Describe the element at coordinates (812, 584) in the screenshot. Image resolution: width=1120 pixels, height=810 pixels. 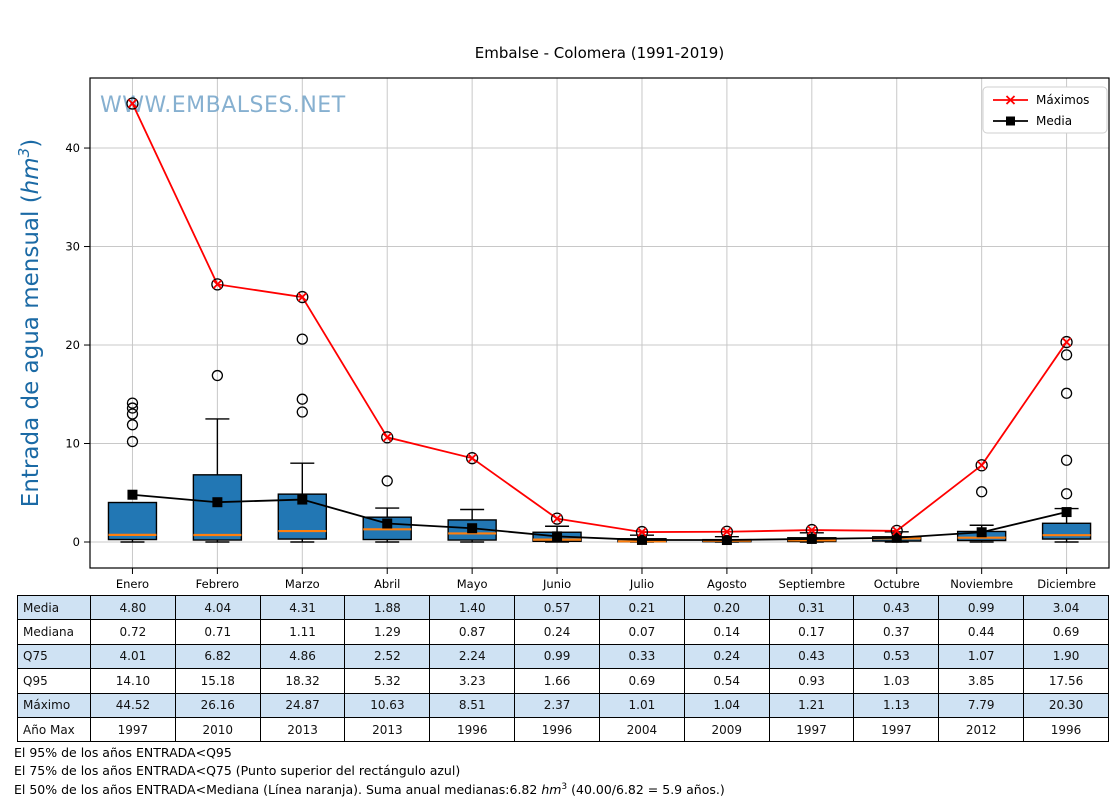
I see `x-tick-label: Septiembre` at that location.